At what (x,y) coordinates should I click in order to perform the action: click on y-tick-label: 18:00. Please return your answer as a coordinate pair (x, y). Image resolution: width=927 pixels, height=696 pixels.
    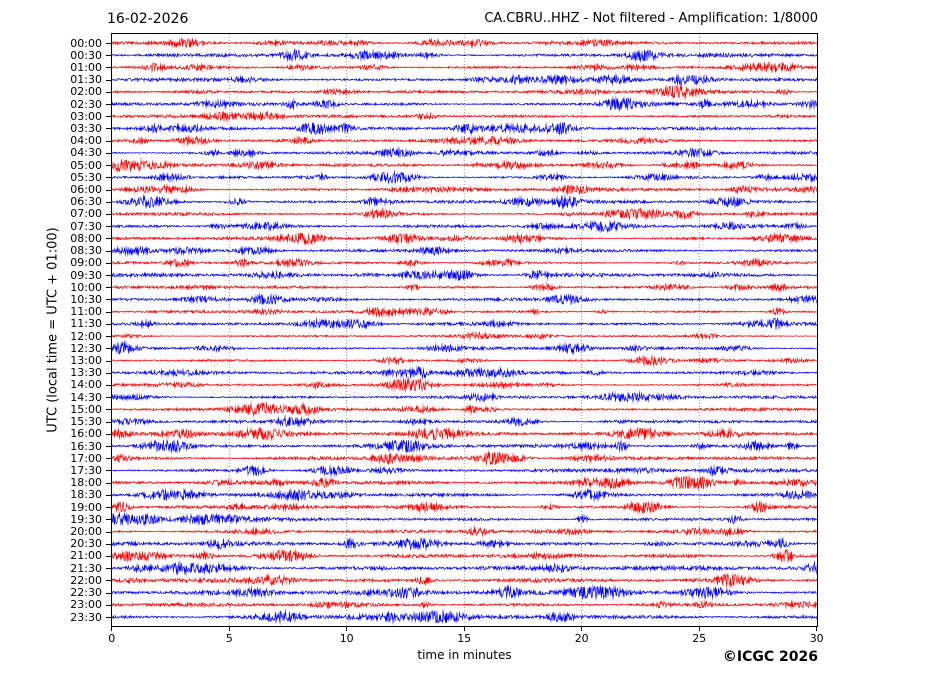
    Looking at the image, I should click on (86, 483).